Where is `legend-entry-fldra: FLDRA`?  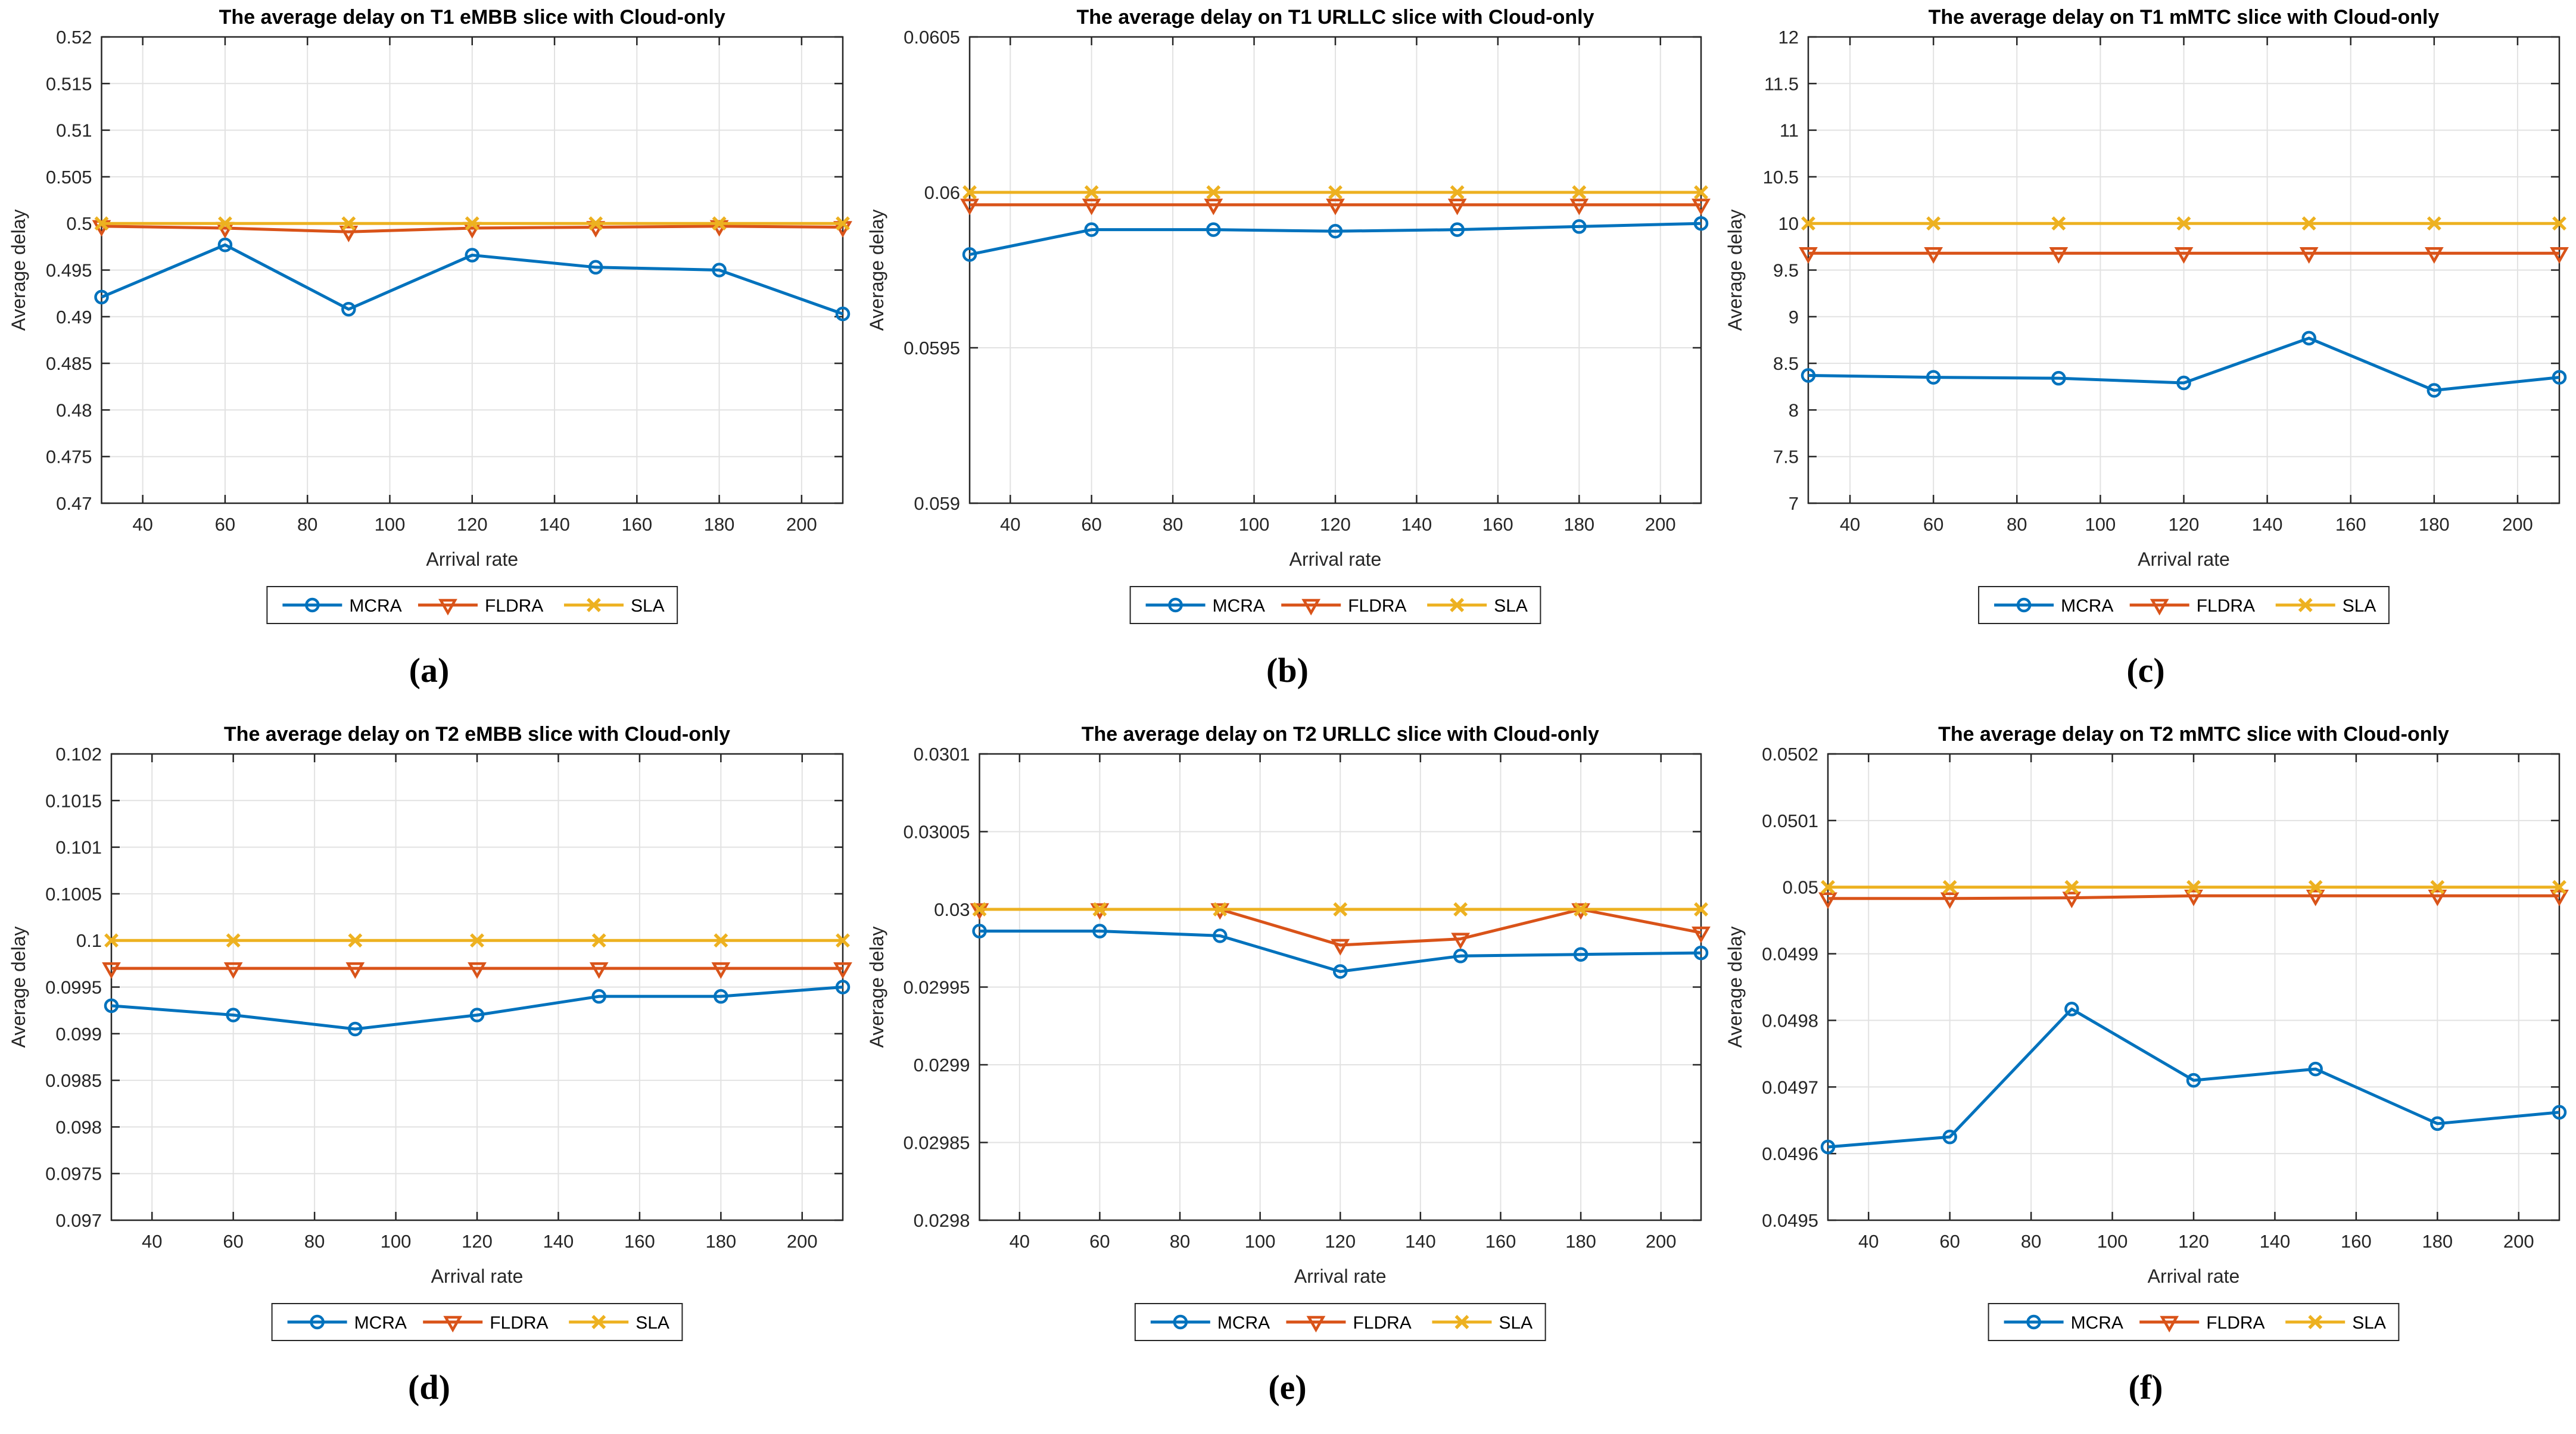
legend-entry-fldra: FLDRA is located at coordinates (1344, 606).